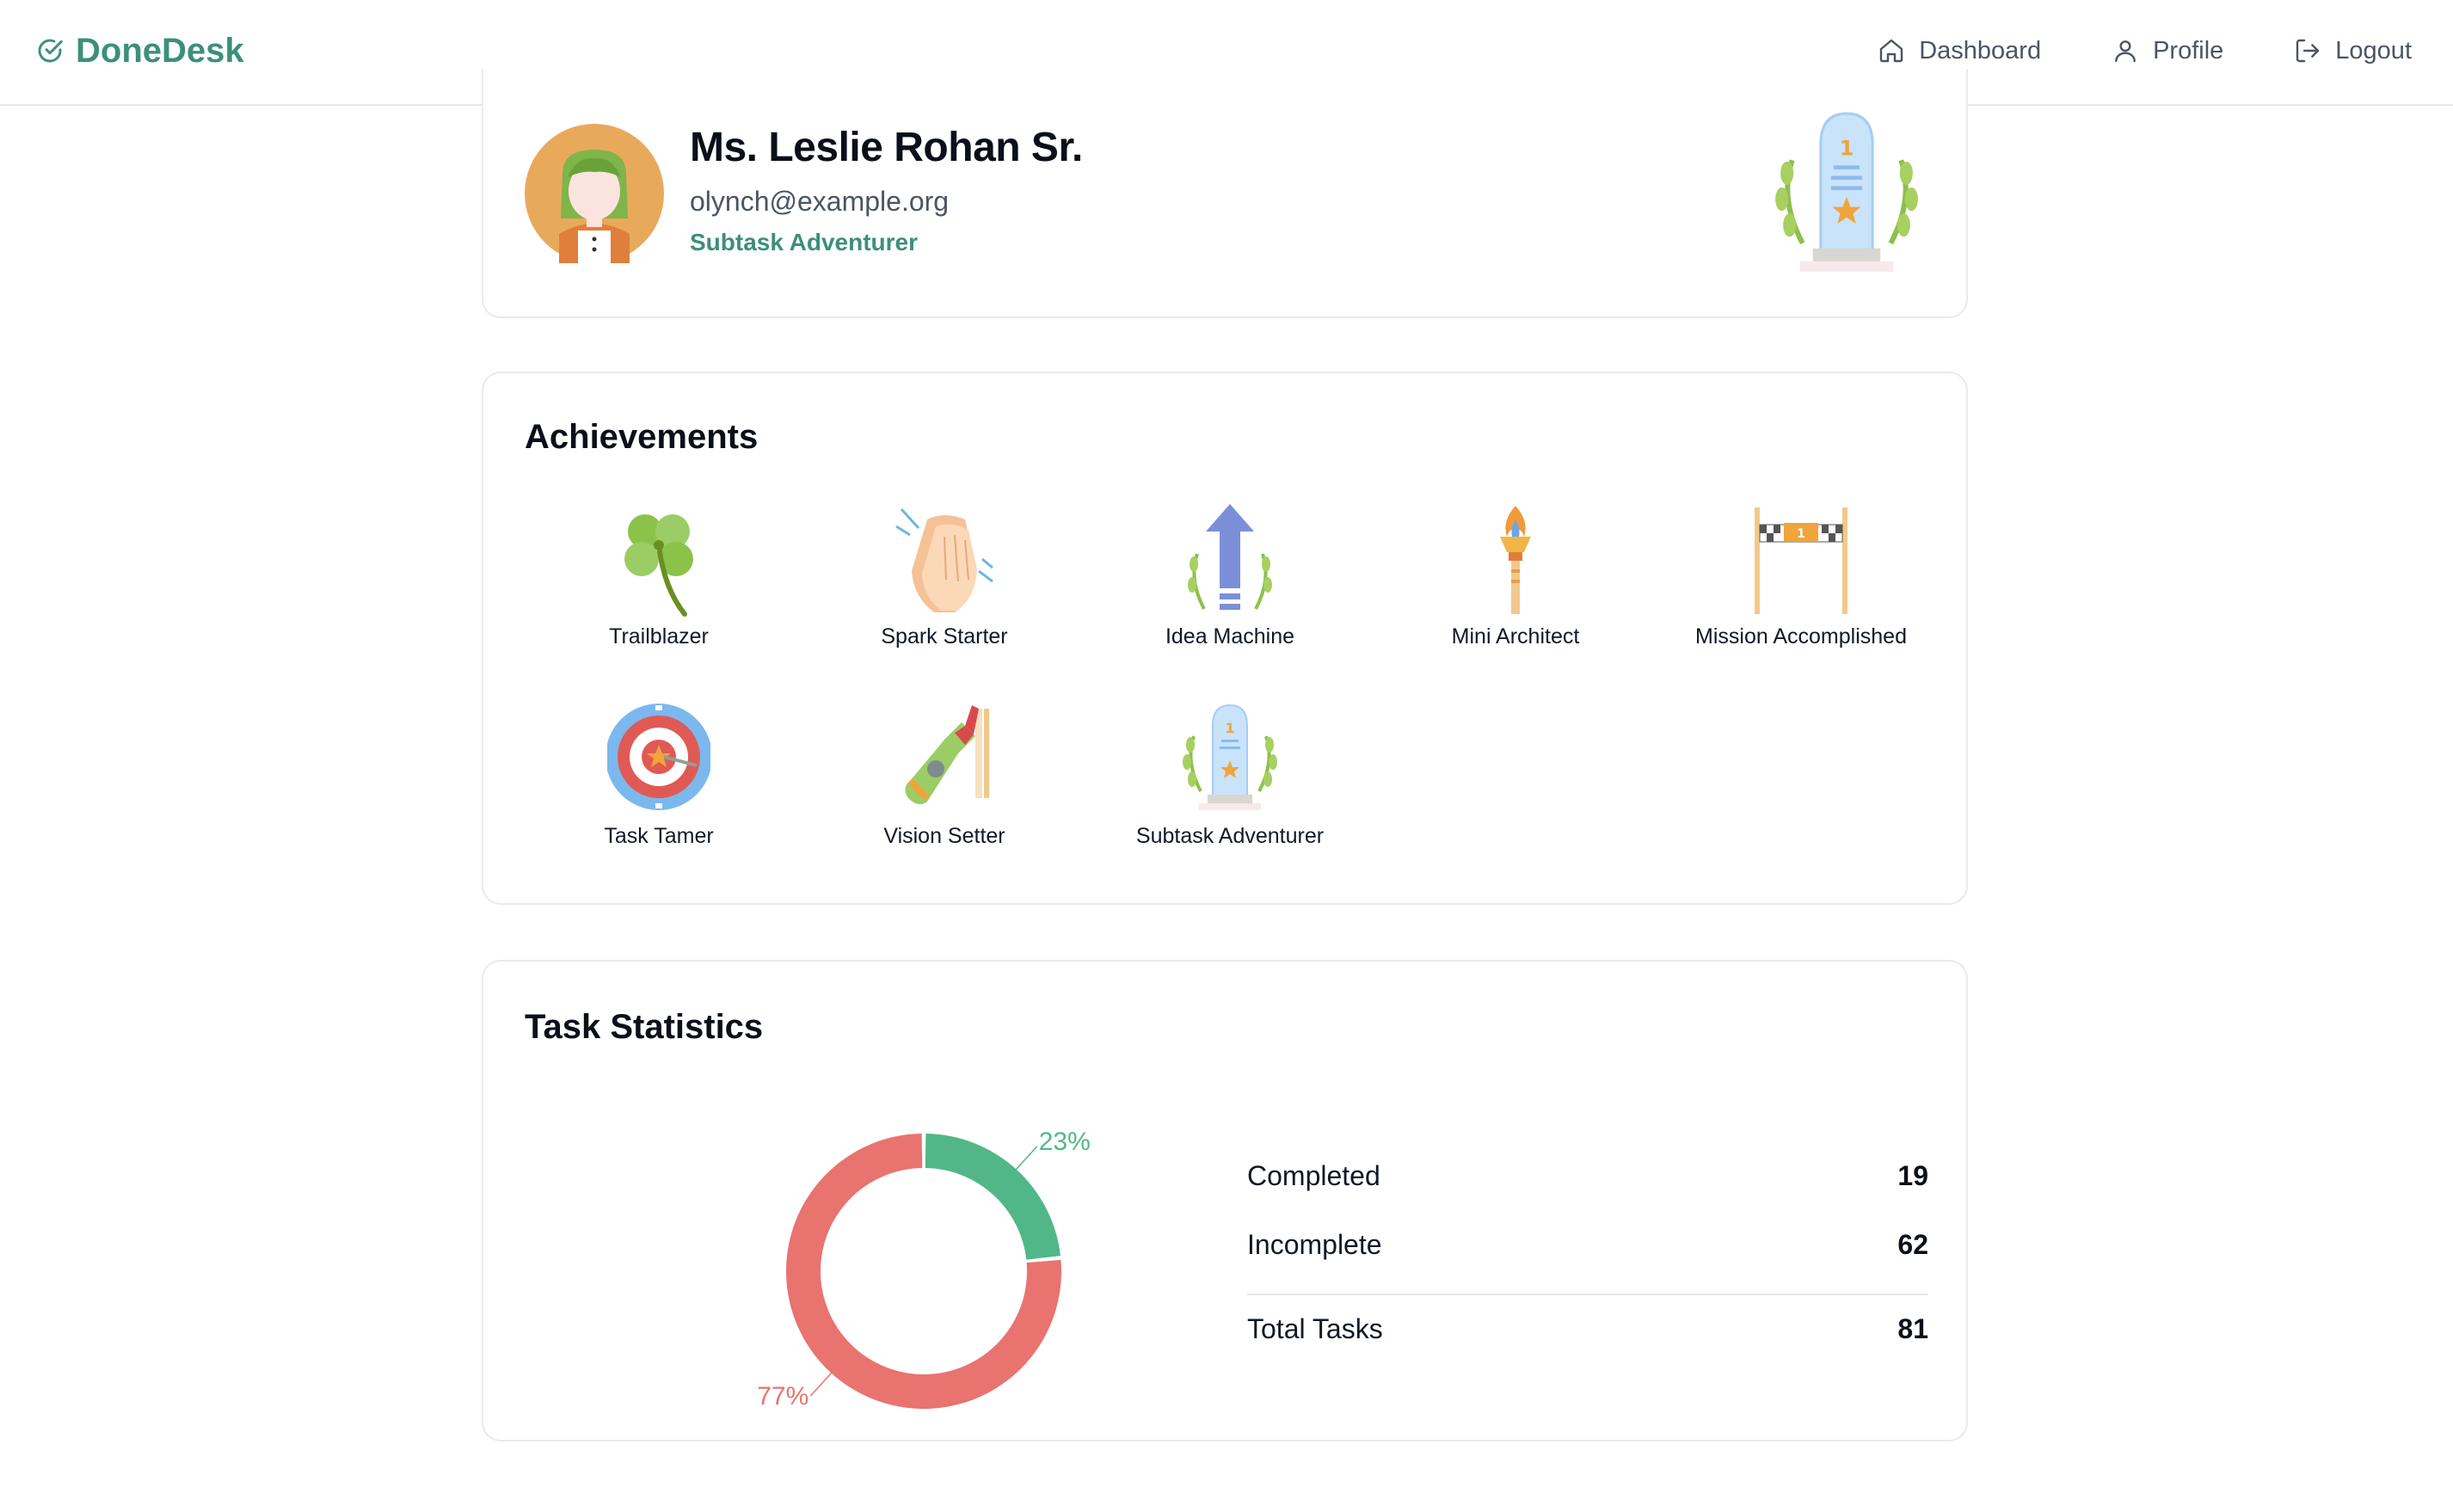  I want to click on achievement-task-tamer: Task Tamer, so click(659, 788).